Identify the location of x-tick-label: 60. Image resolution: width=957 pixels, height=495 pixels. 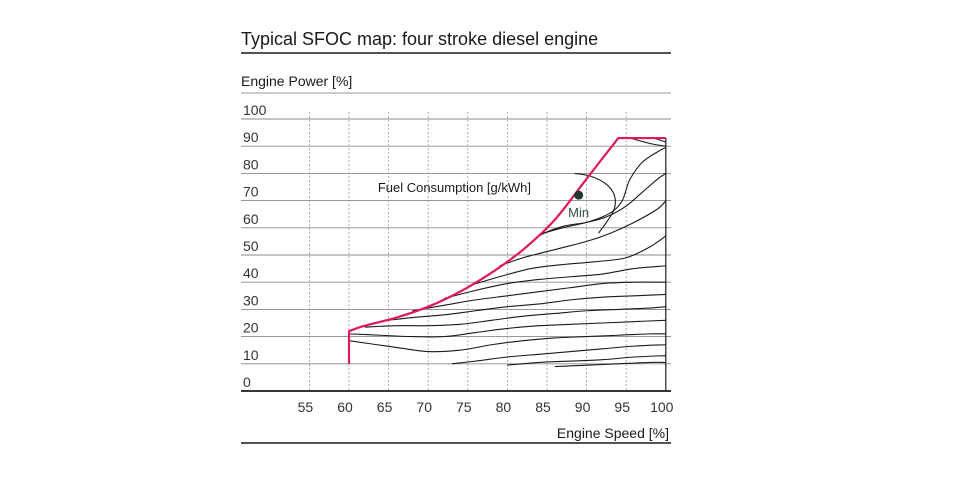
(345, 407).